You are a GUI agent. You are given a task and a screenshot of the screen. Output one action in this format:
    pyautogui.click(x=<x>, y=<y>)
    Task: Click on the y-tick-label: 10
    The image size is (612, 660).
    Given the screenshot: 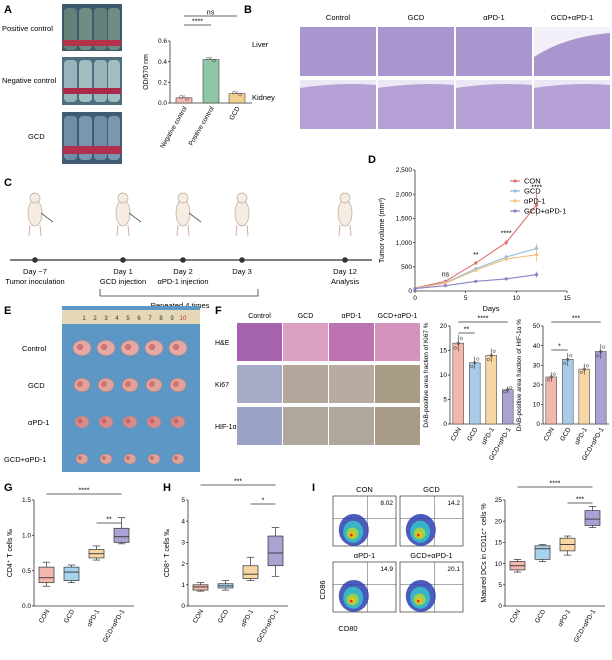 What is the action you would take?
    pyautogui.click(x=444, y=375)
    